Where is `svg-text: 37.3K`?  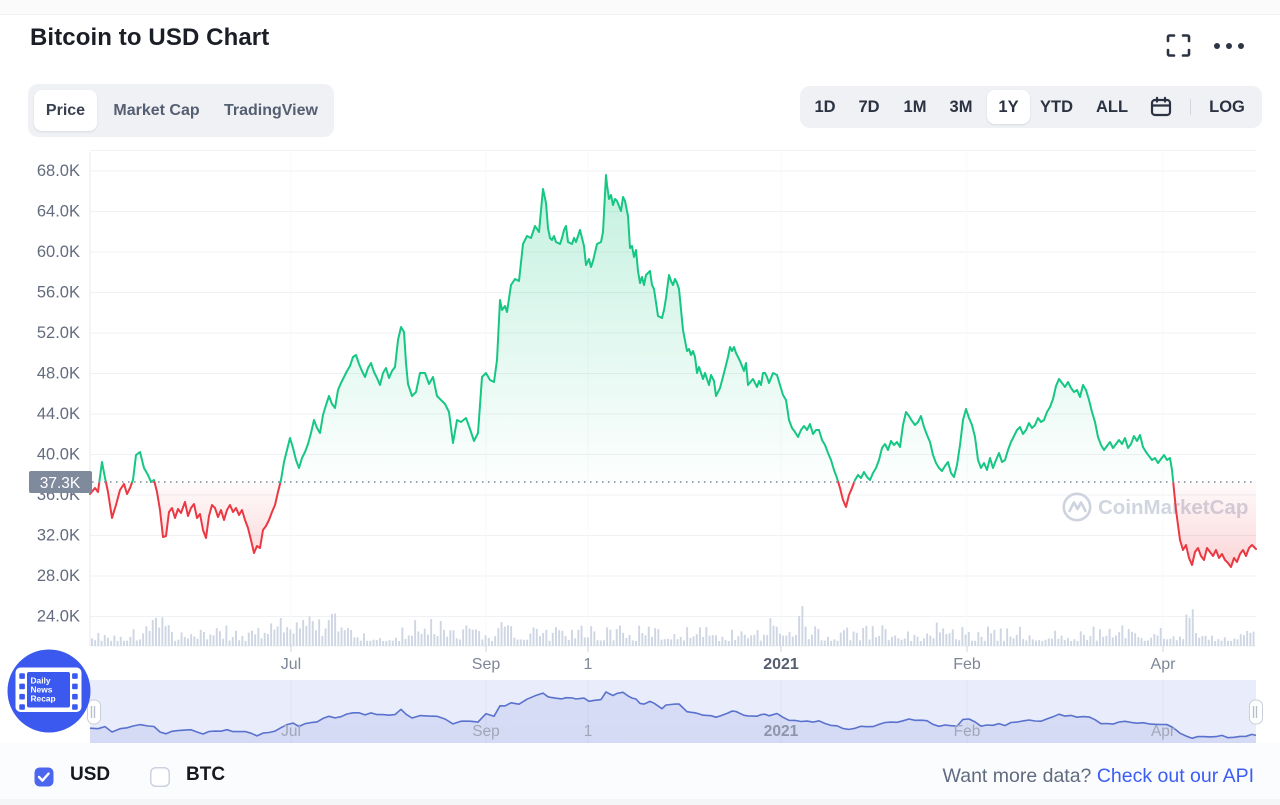 svg-text: 37.3K is located at coordinates (60, 483).